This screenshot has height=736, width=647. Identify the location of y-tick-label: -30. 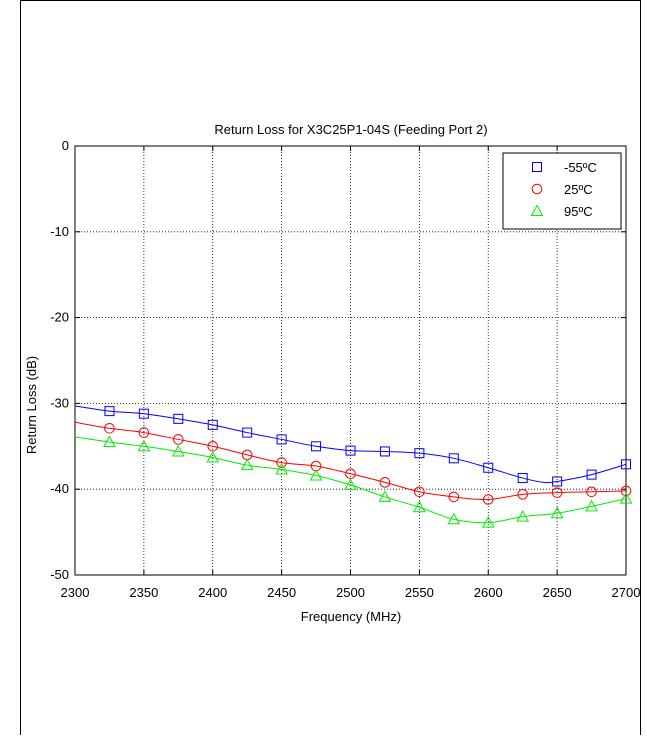
(59, 402).